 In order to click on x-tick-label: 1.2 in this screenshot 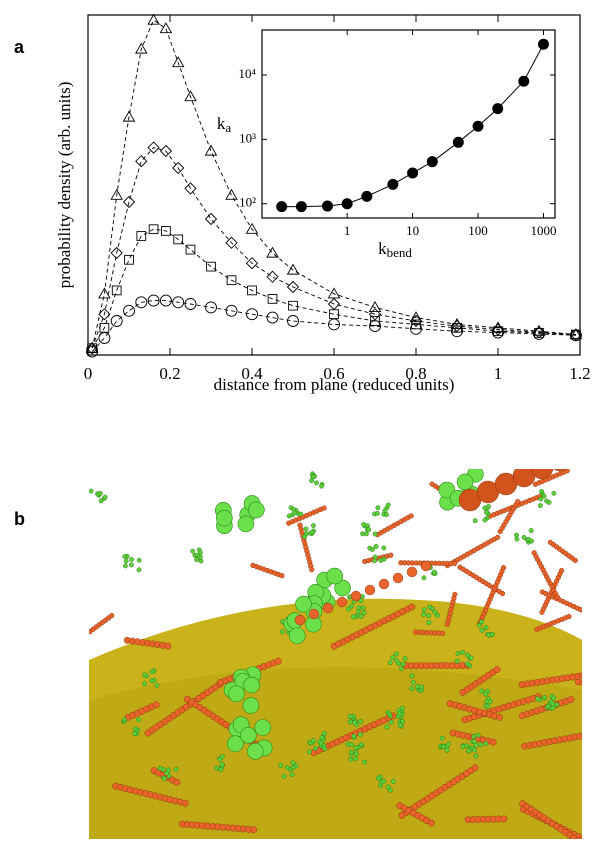, I will do `click(579, 373)`.